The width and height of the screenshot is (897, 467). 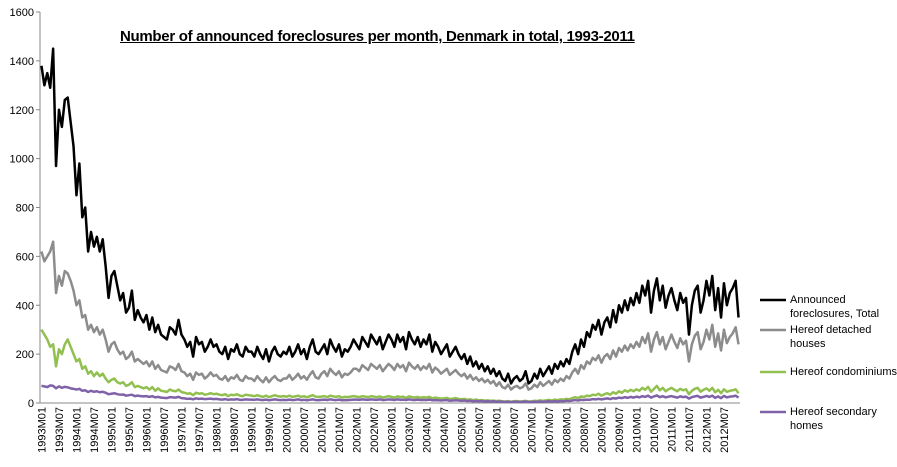 What do you see at coordinates (637, 430) in the screenshot?
I see `x-tick-label: 2010M01` at bounding box center [637, 430].